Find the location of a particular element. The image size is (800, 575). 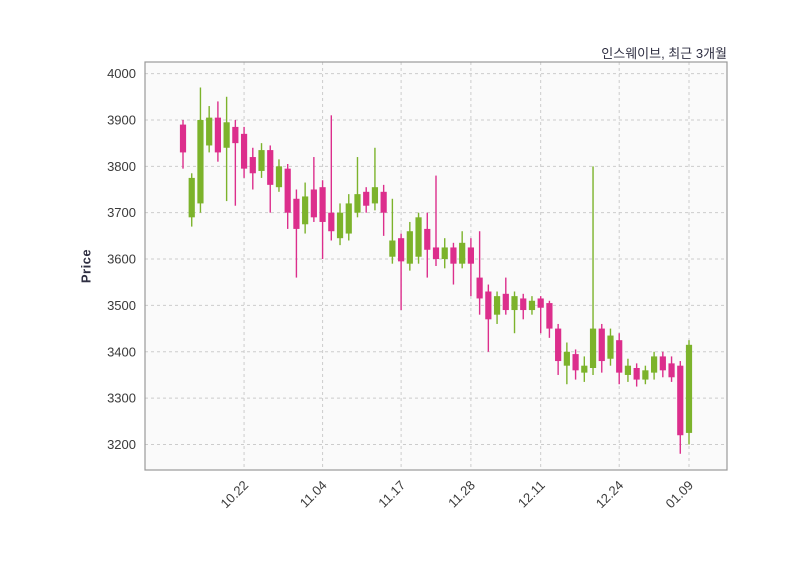

y-tick-label: 3200 is located at coordinates (121, 444).